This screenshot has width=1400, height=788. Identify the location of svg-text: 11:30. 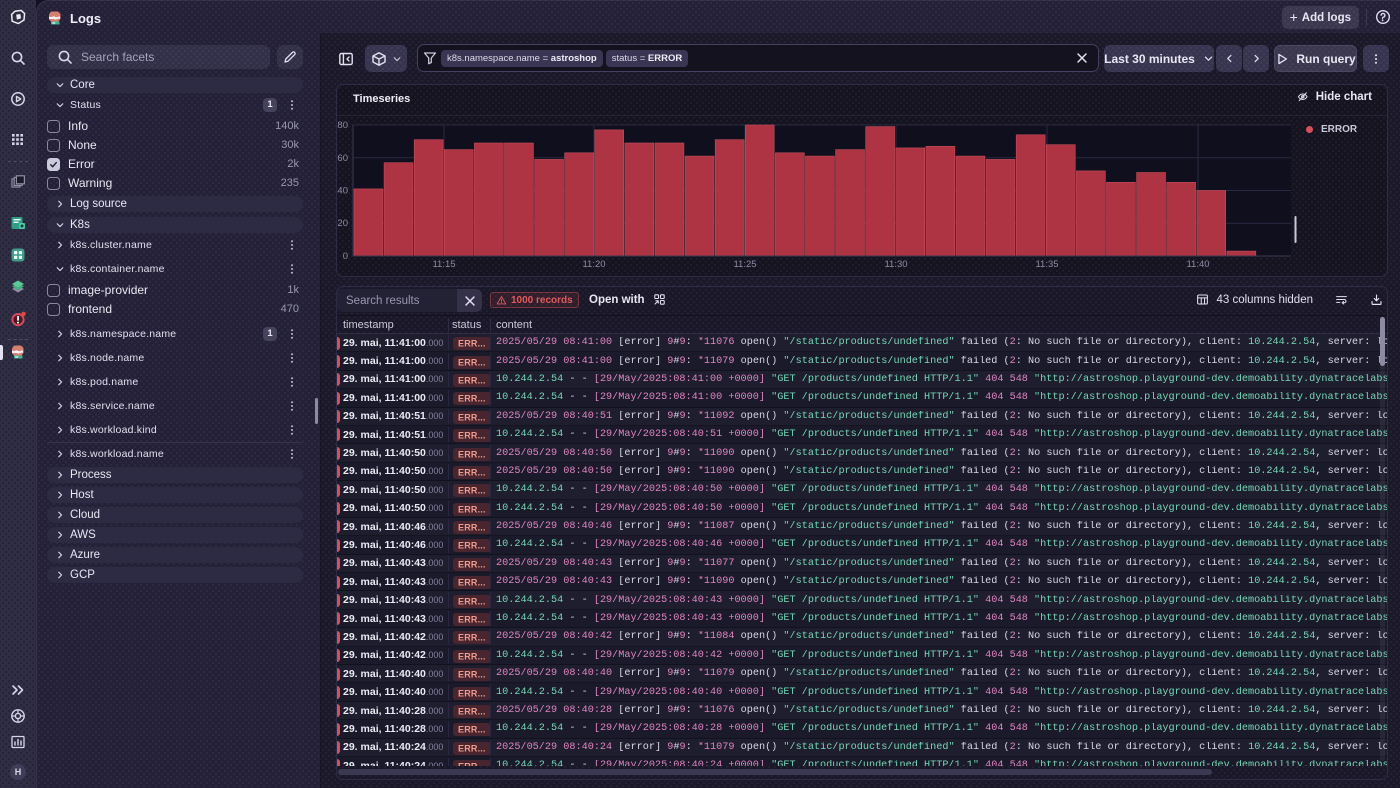
(895, 264).